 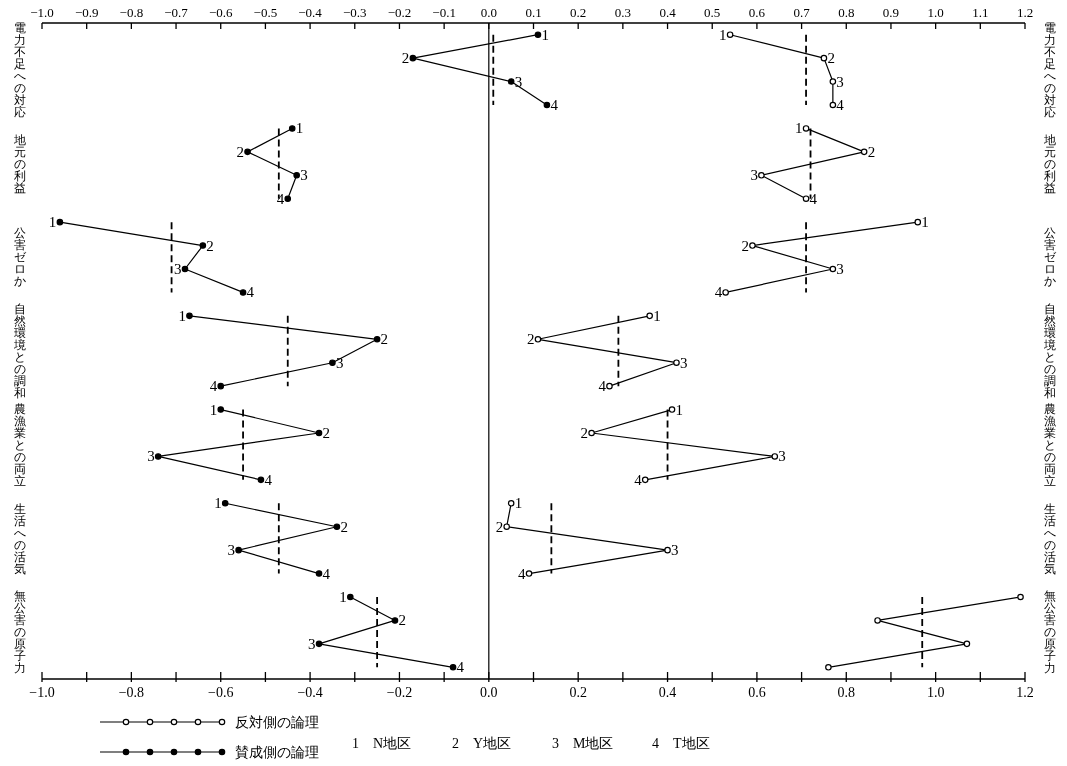 I want to click on text: 3 M地区, so click(x=583, y=743).